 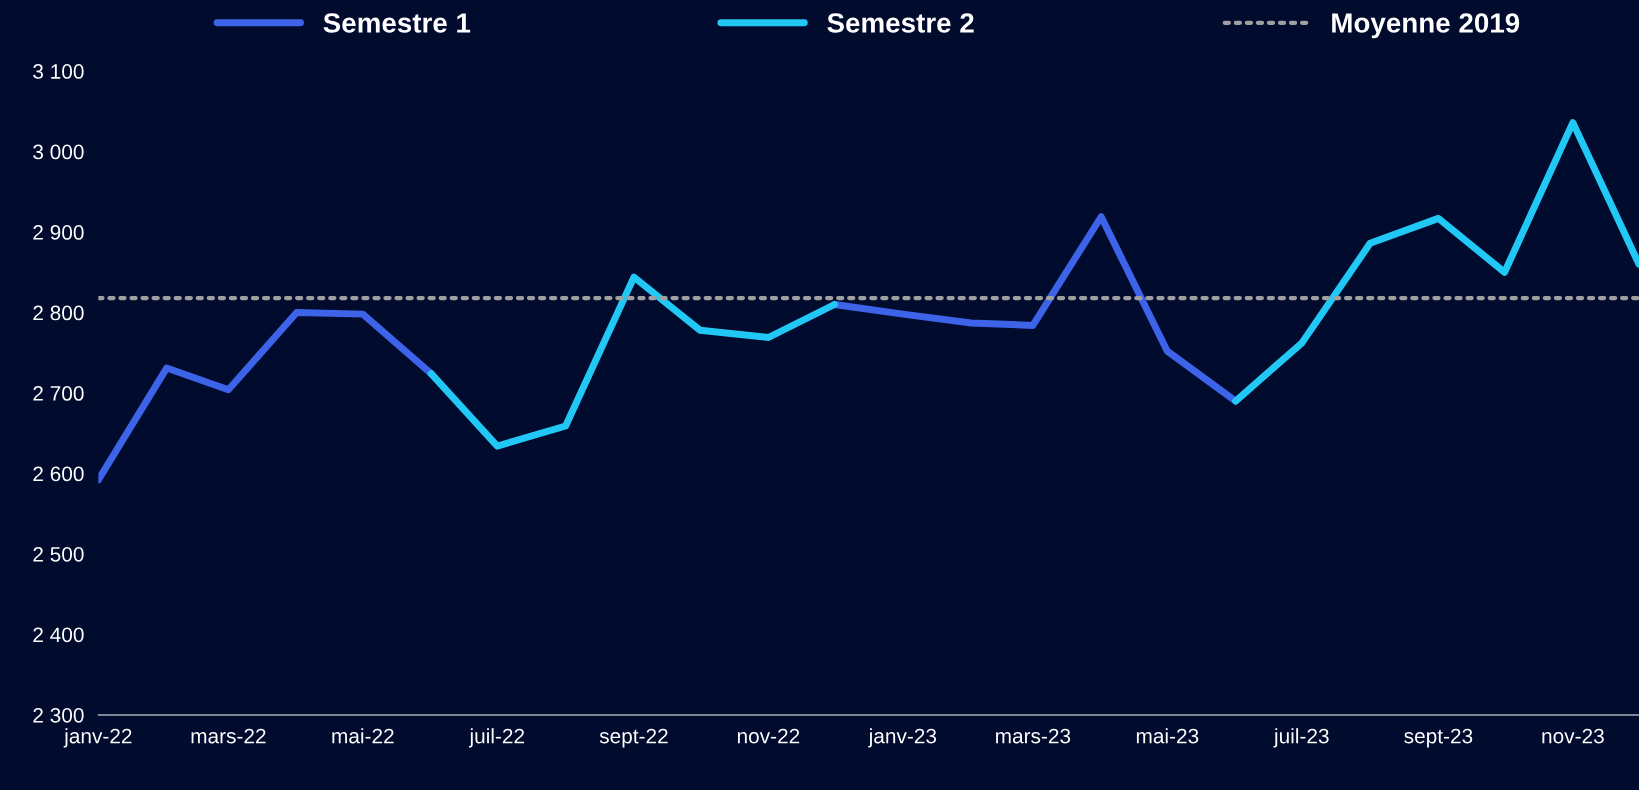 What do you see at coordinates (58, 554) in the screenshot?
I see `y-tick-label: 2 500` at bounding box center [58, 554].